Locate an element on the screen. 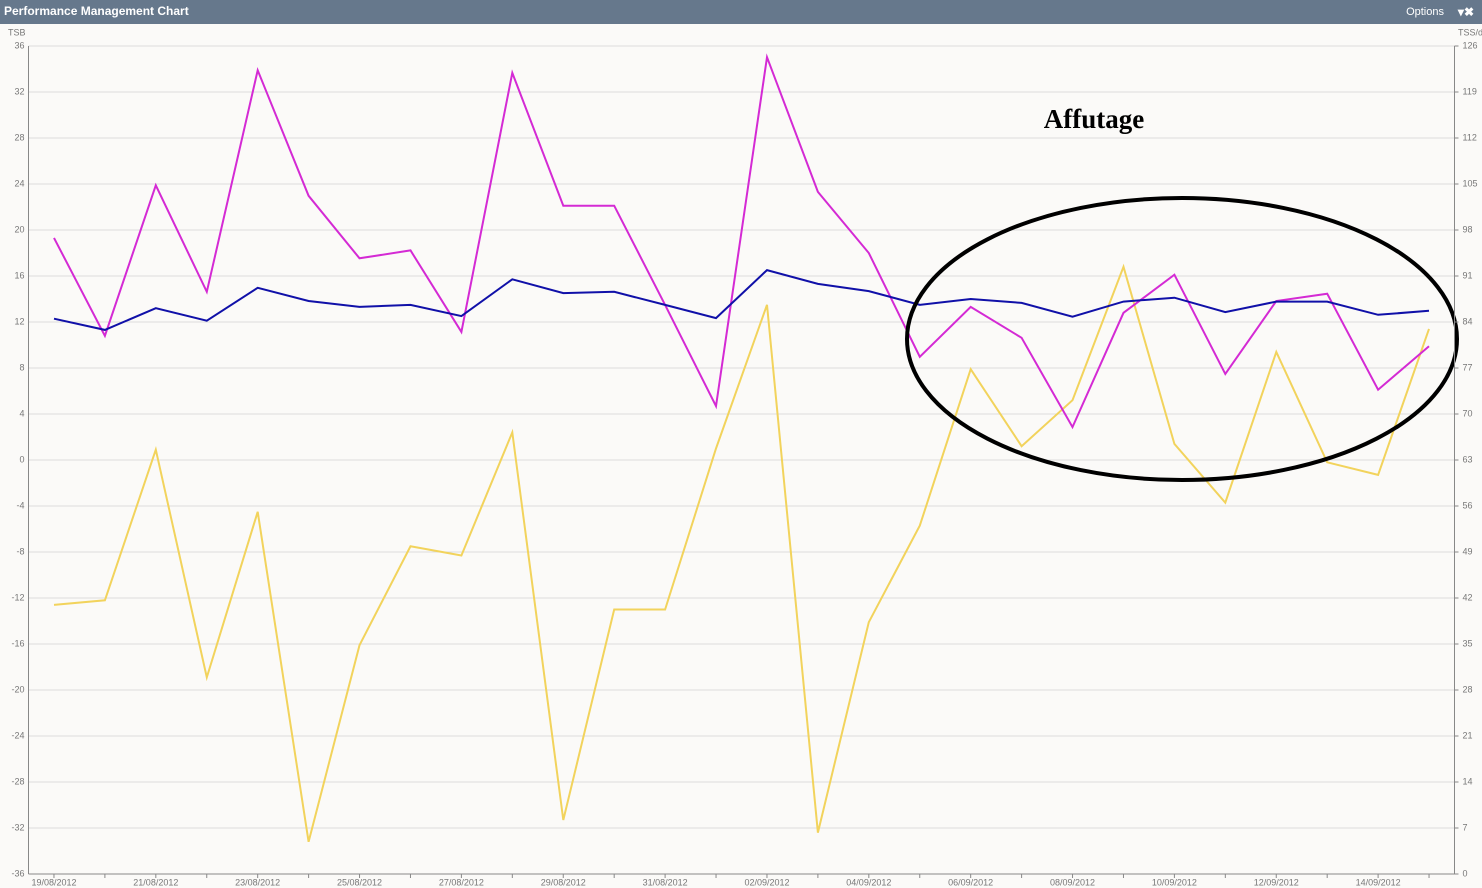 This screenshot has width=1482, height=888. x-tick-label: 21/08/2012 is located at coordinates (155, 882).